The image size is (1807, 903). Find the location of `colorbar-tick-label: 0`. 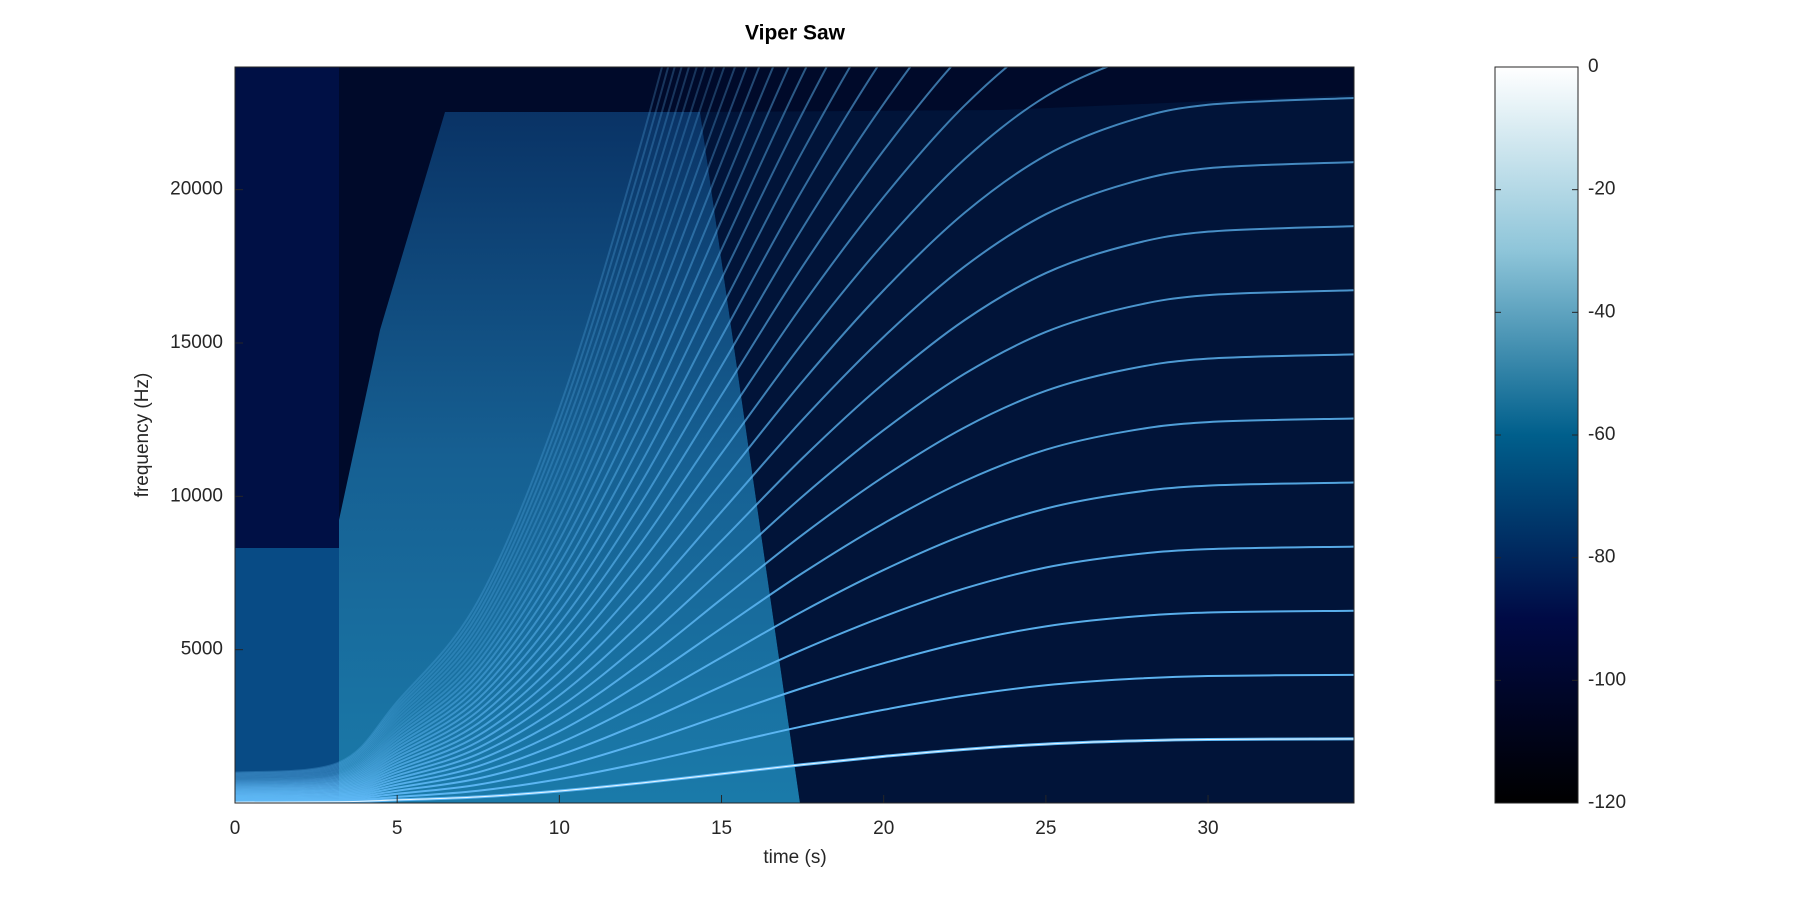

colorbar-tick-label: 0 is located at coordinates (1593, 66).